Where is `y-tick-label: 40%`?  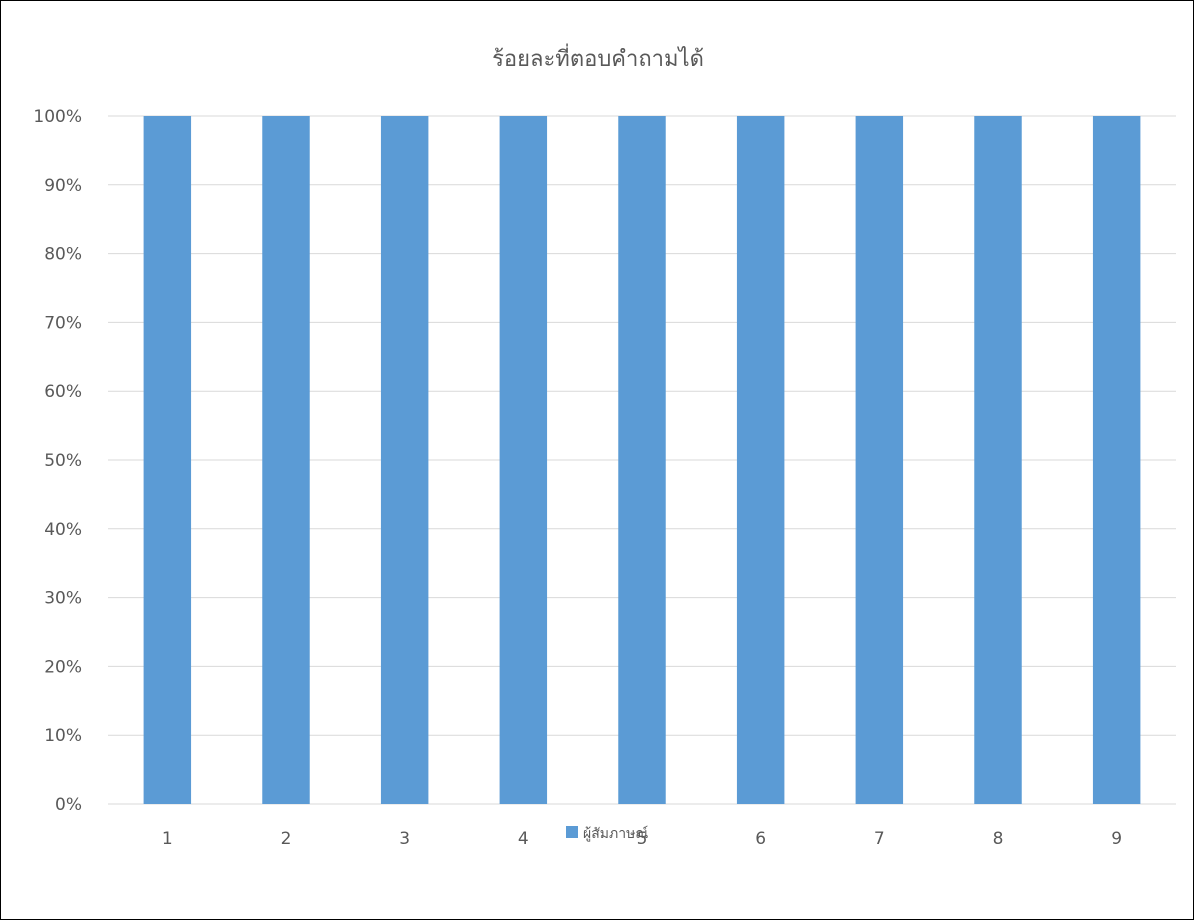 y-tick-label: 40% is located at coordinates (63, 530).